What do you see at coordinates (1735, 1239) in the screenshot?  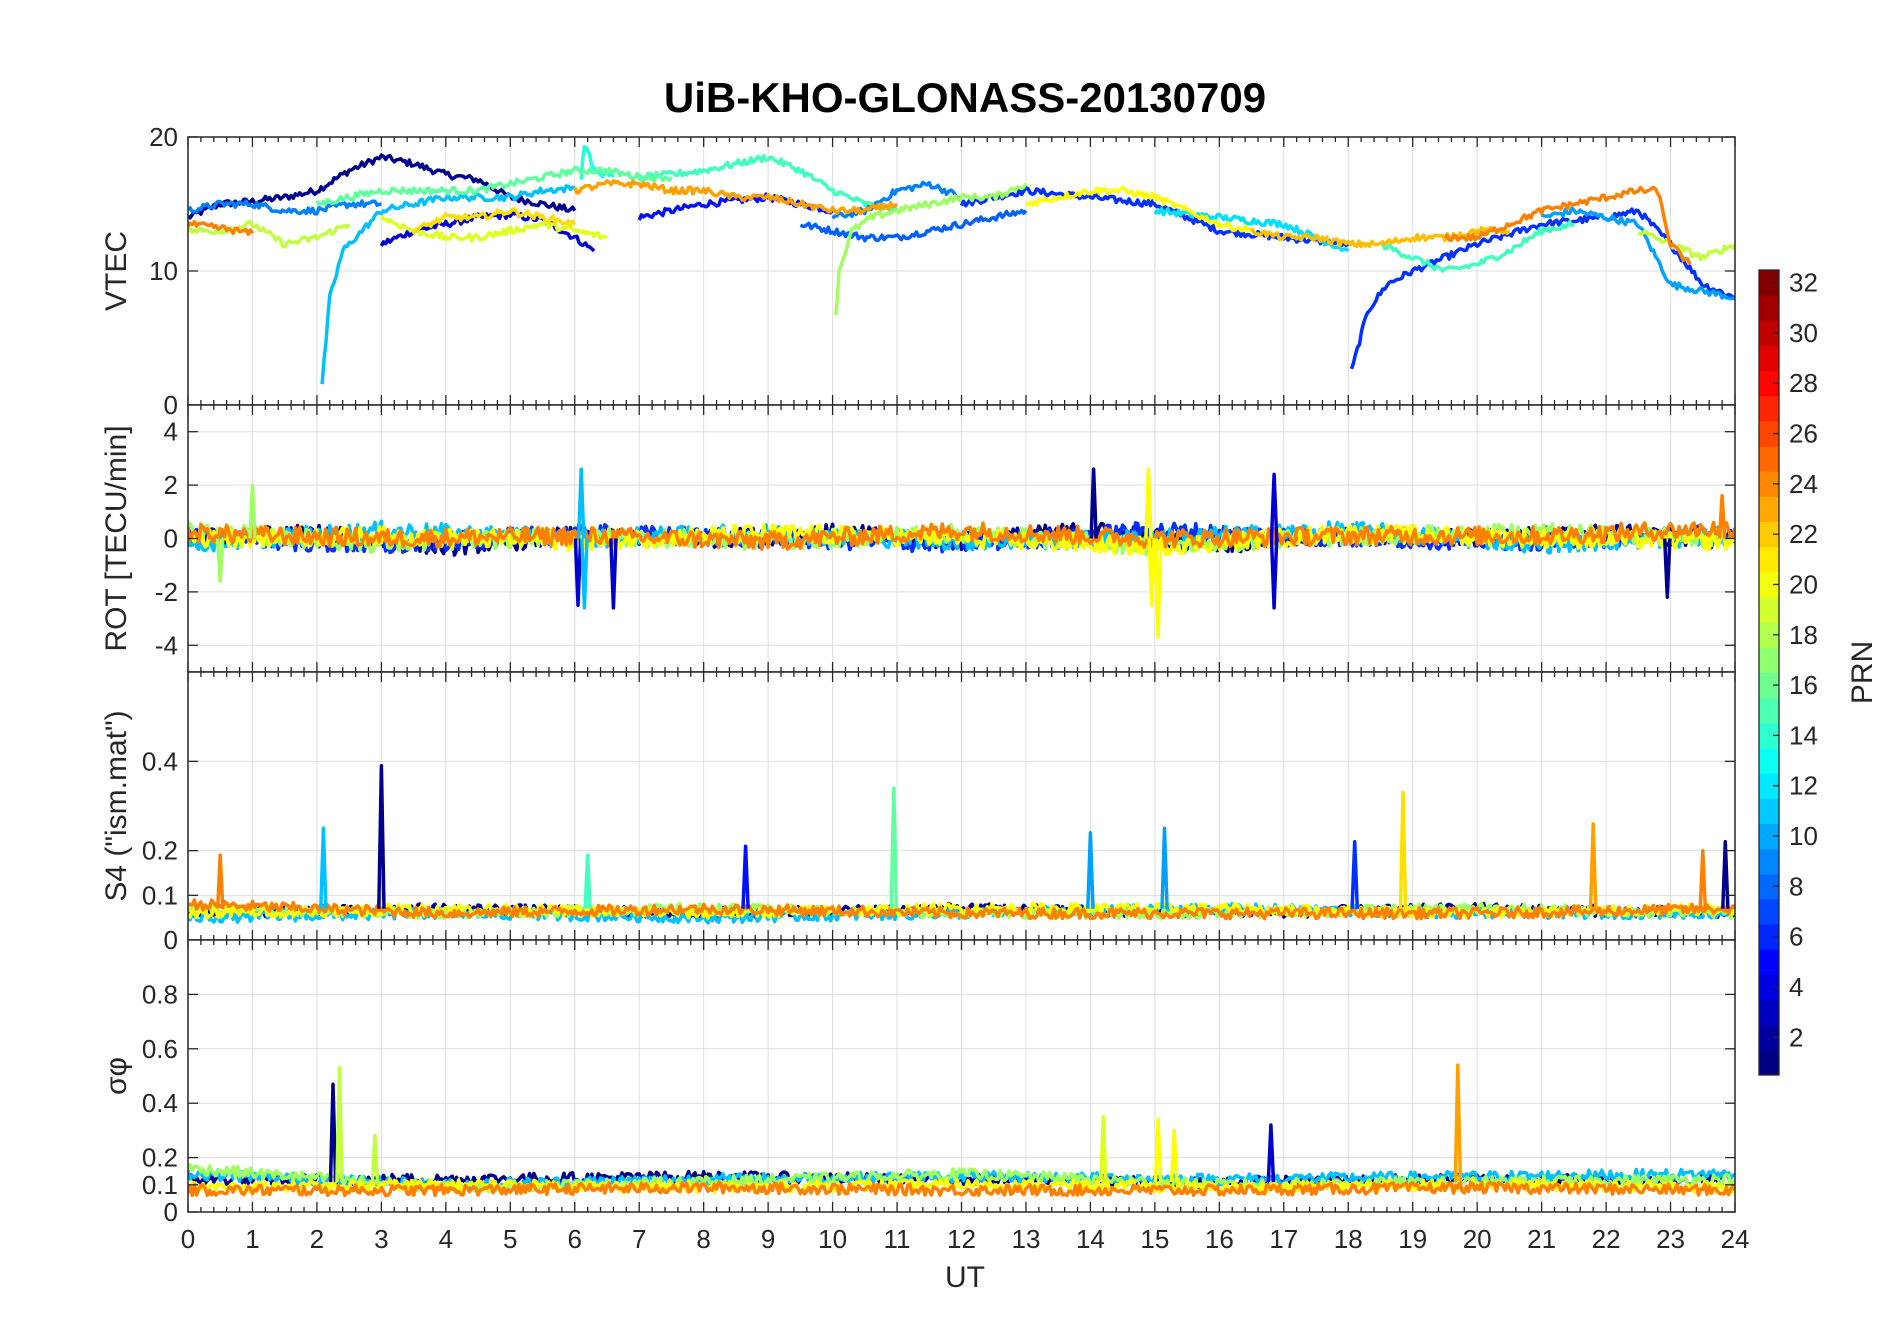 I see `x-tick-label: 24` at bounding box center [1735, 1239].